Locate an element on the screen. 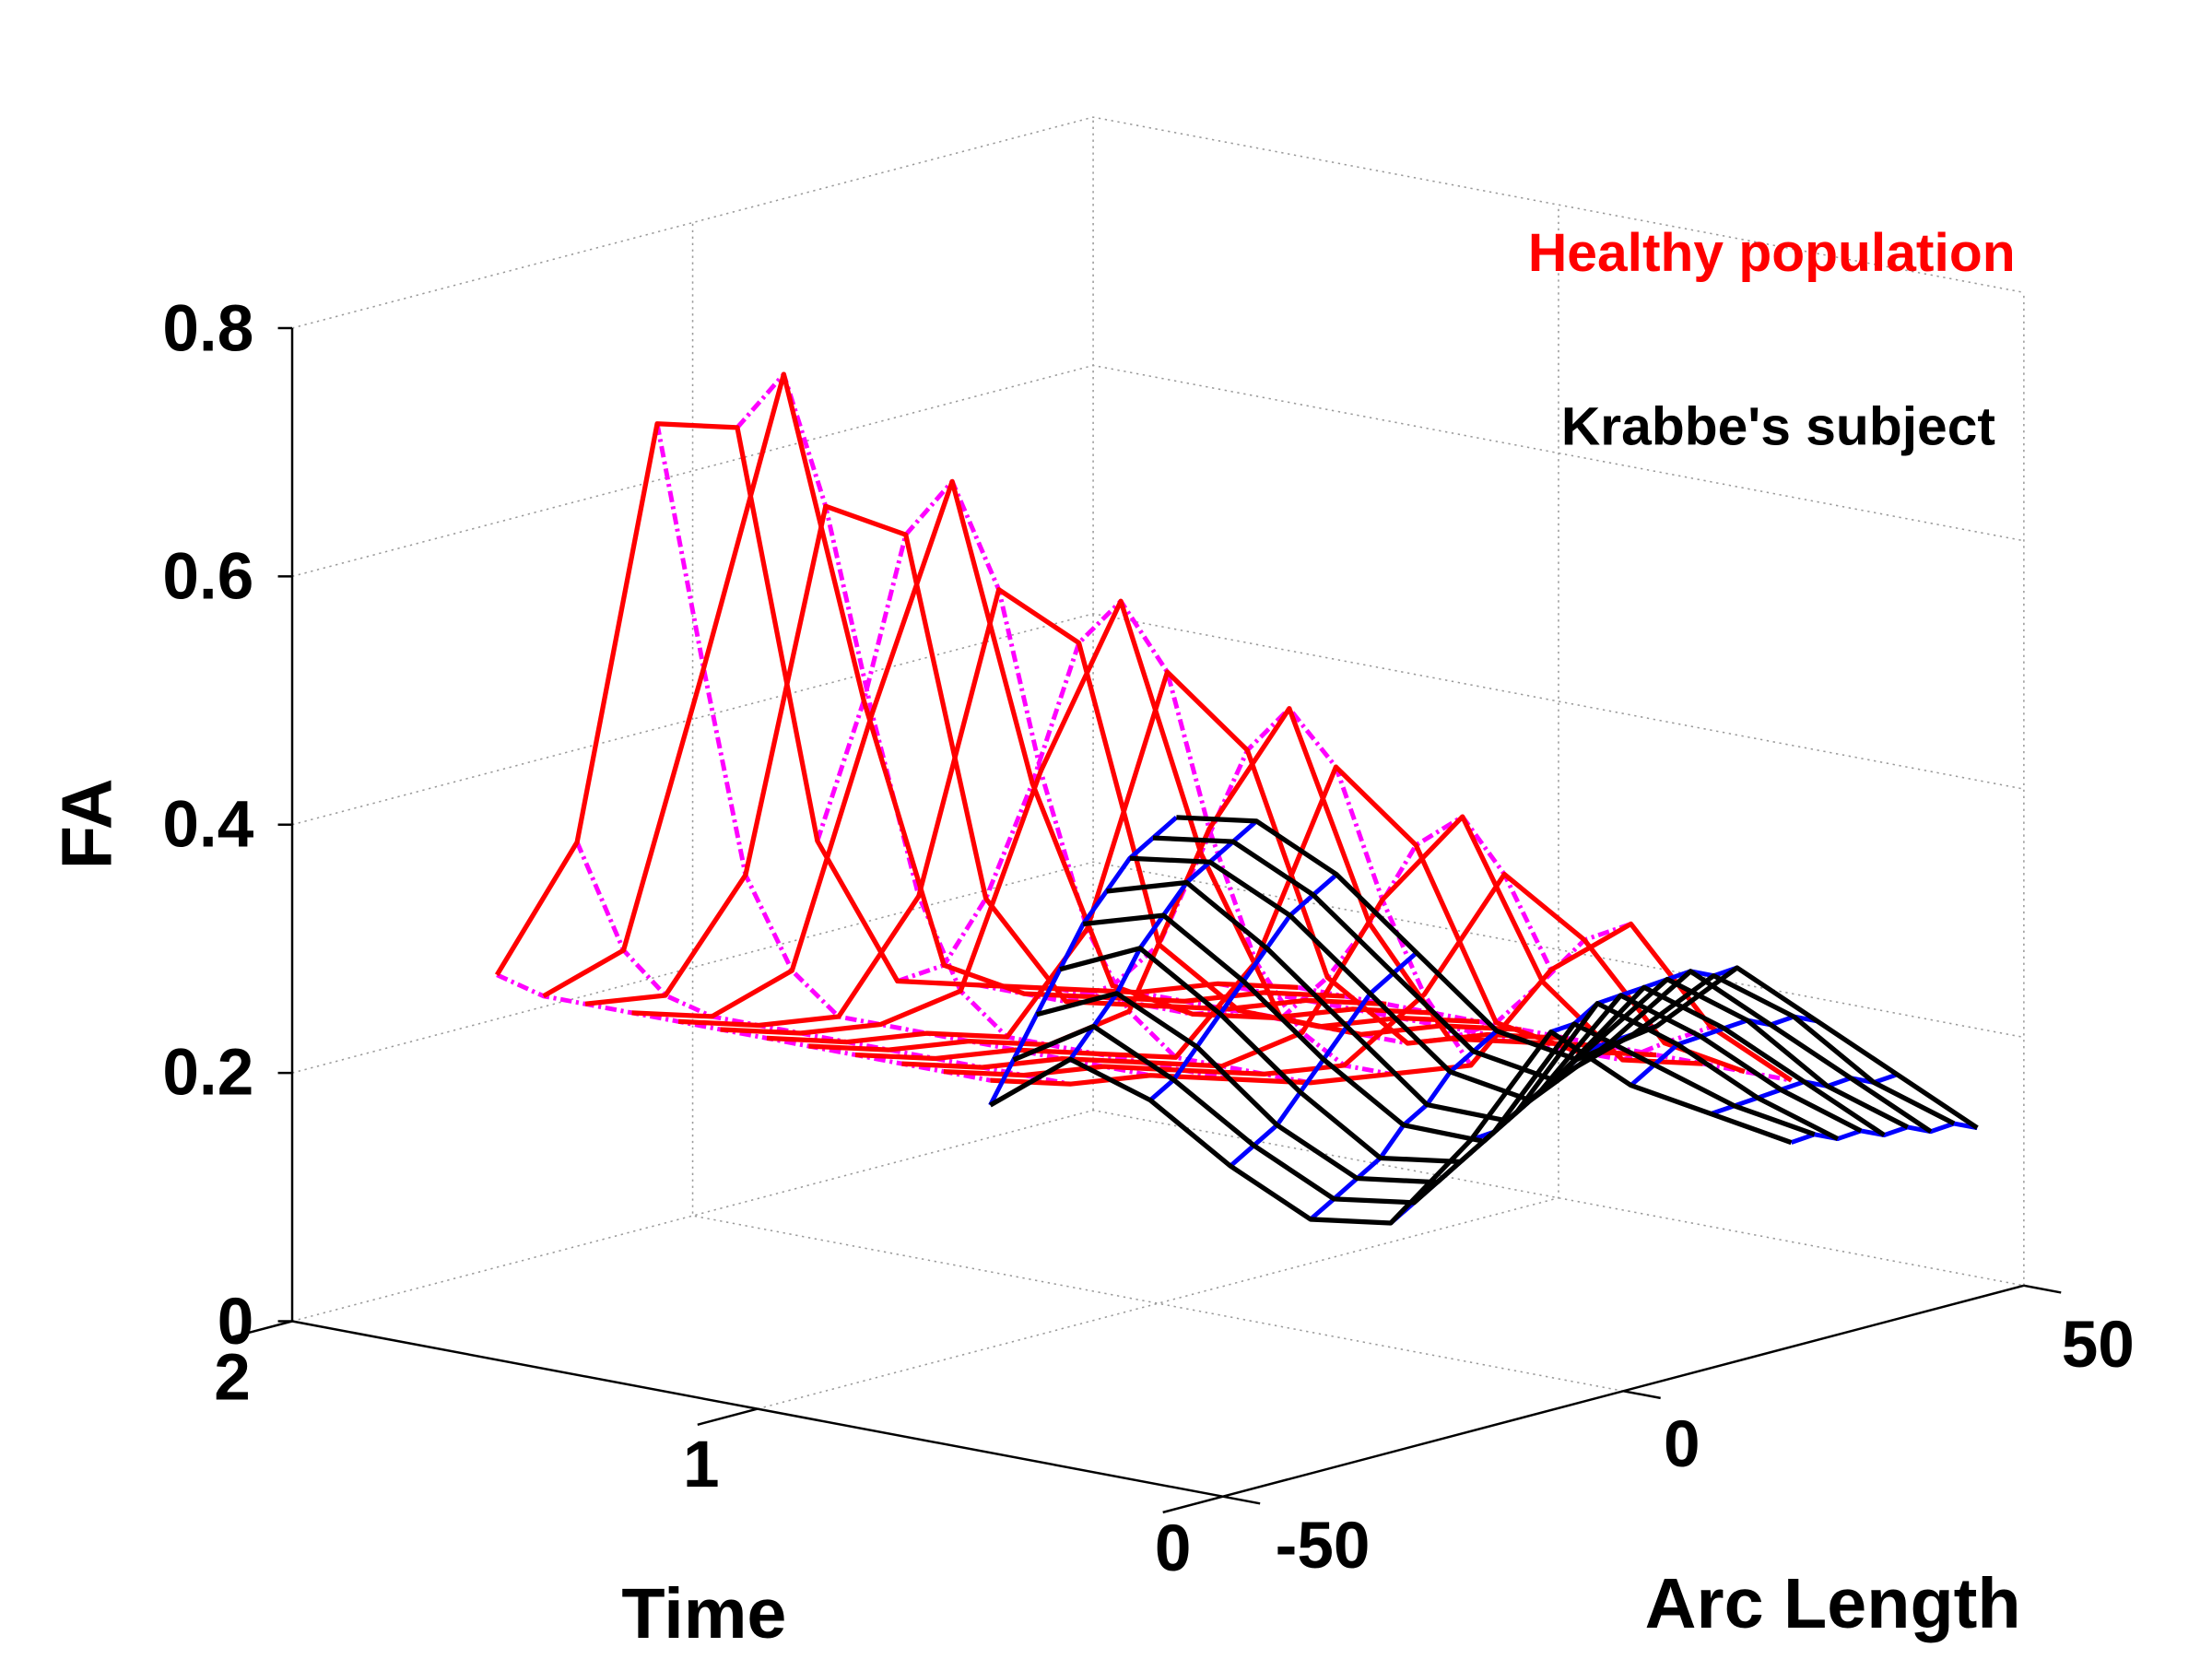 This screenshot has width=2212, height=1659. legend-healthy: Healthy population is located at coordinates (1772, 253).